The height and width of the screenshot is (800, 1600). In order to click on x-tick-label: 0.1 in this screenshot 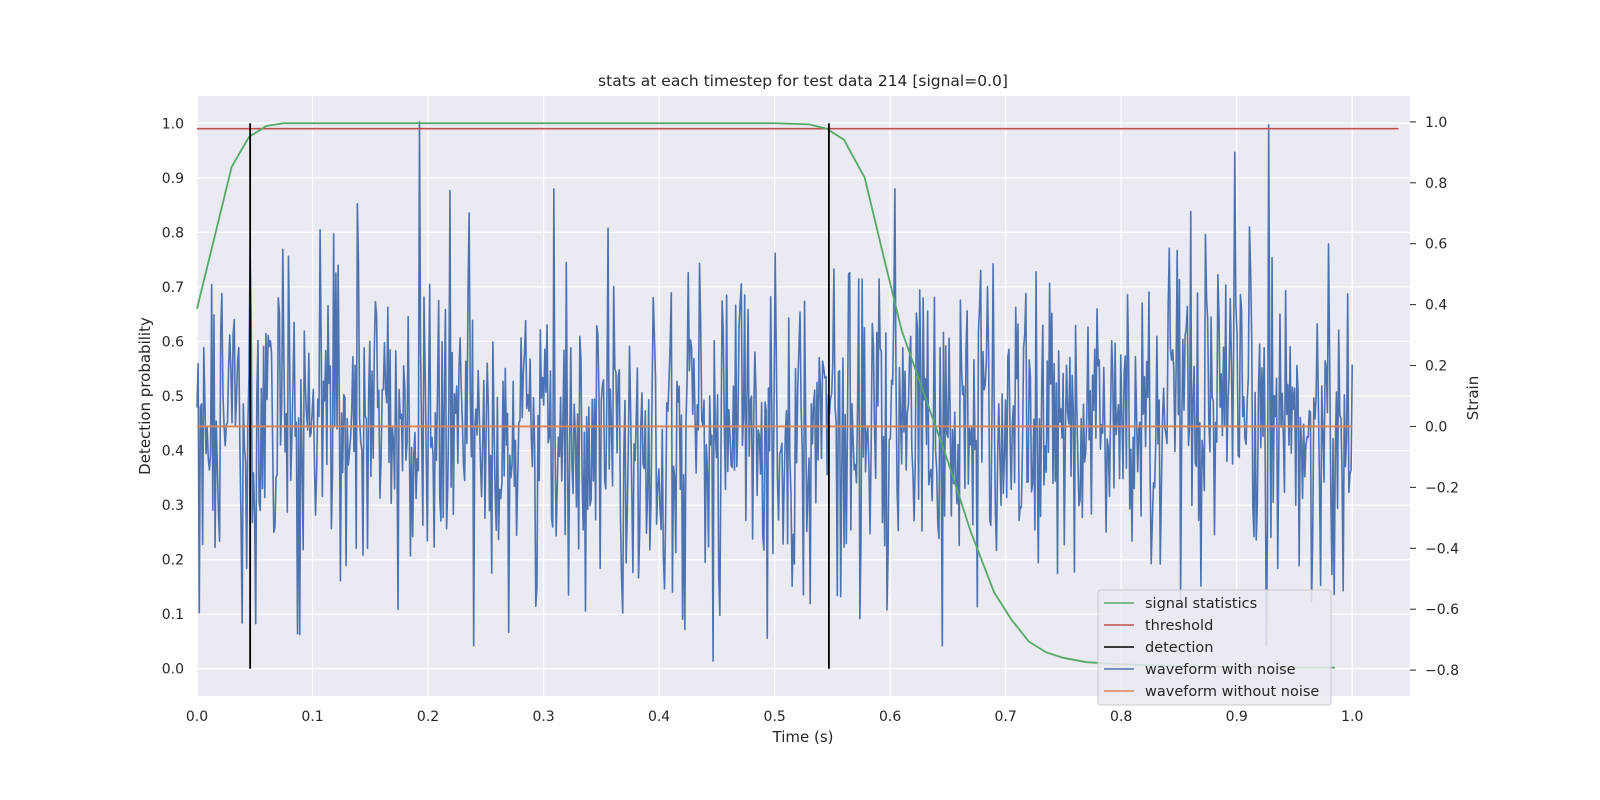, I will do `click(312, 717)`.